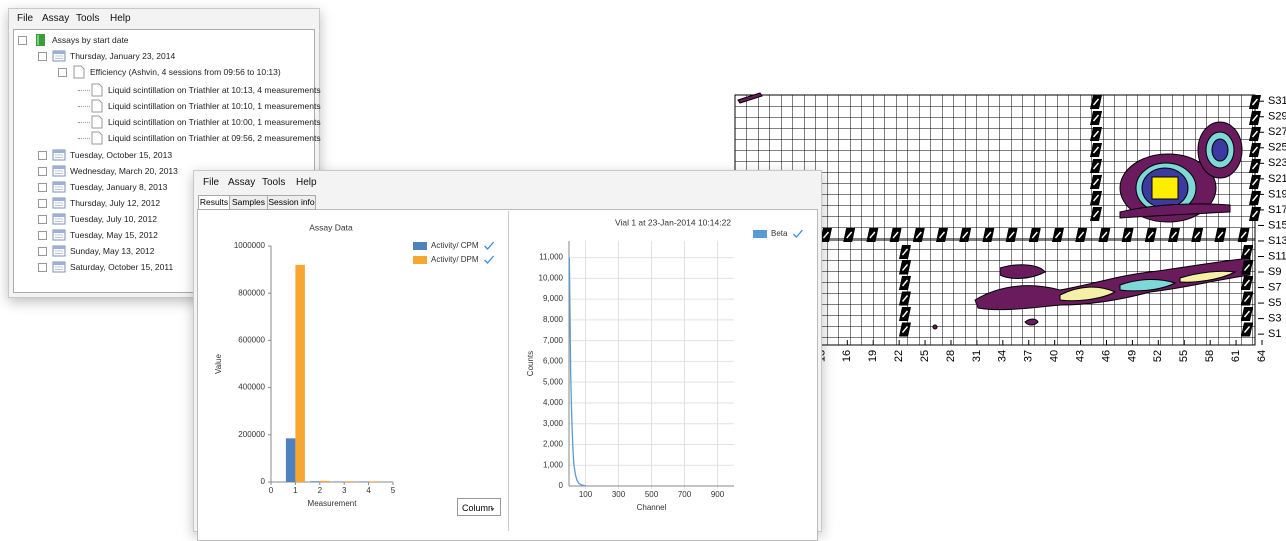 The image size is (1286, 541). I want to click on x-axis-label: Measurement, so click(333, 503).